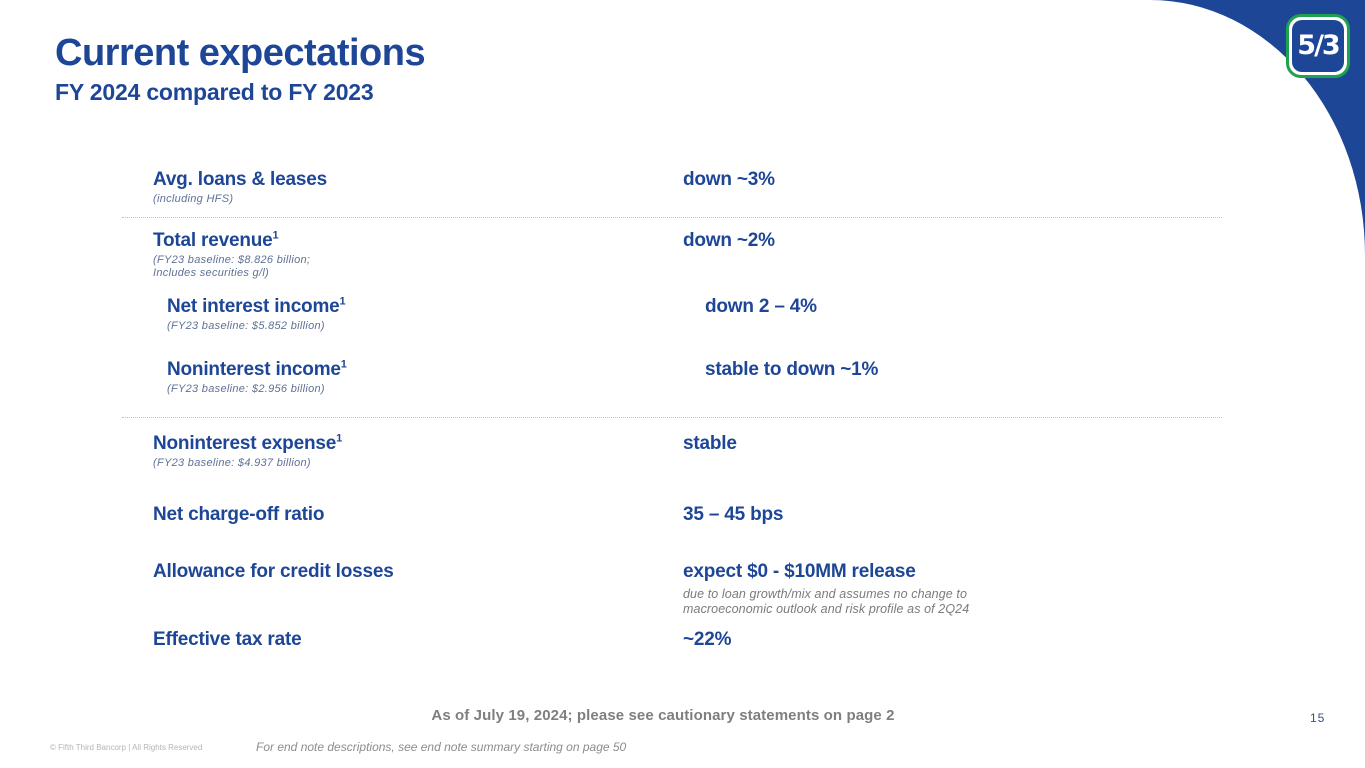 Image resolution: width=1365 pixels, height=768 pixels. I want to click on row-label-text: Net interest income, so click(253, 306).